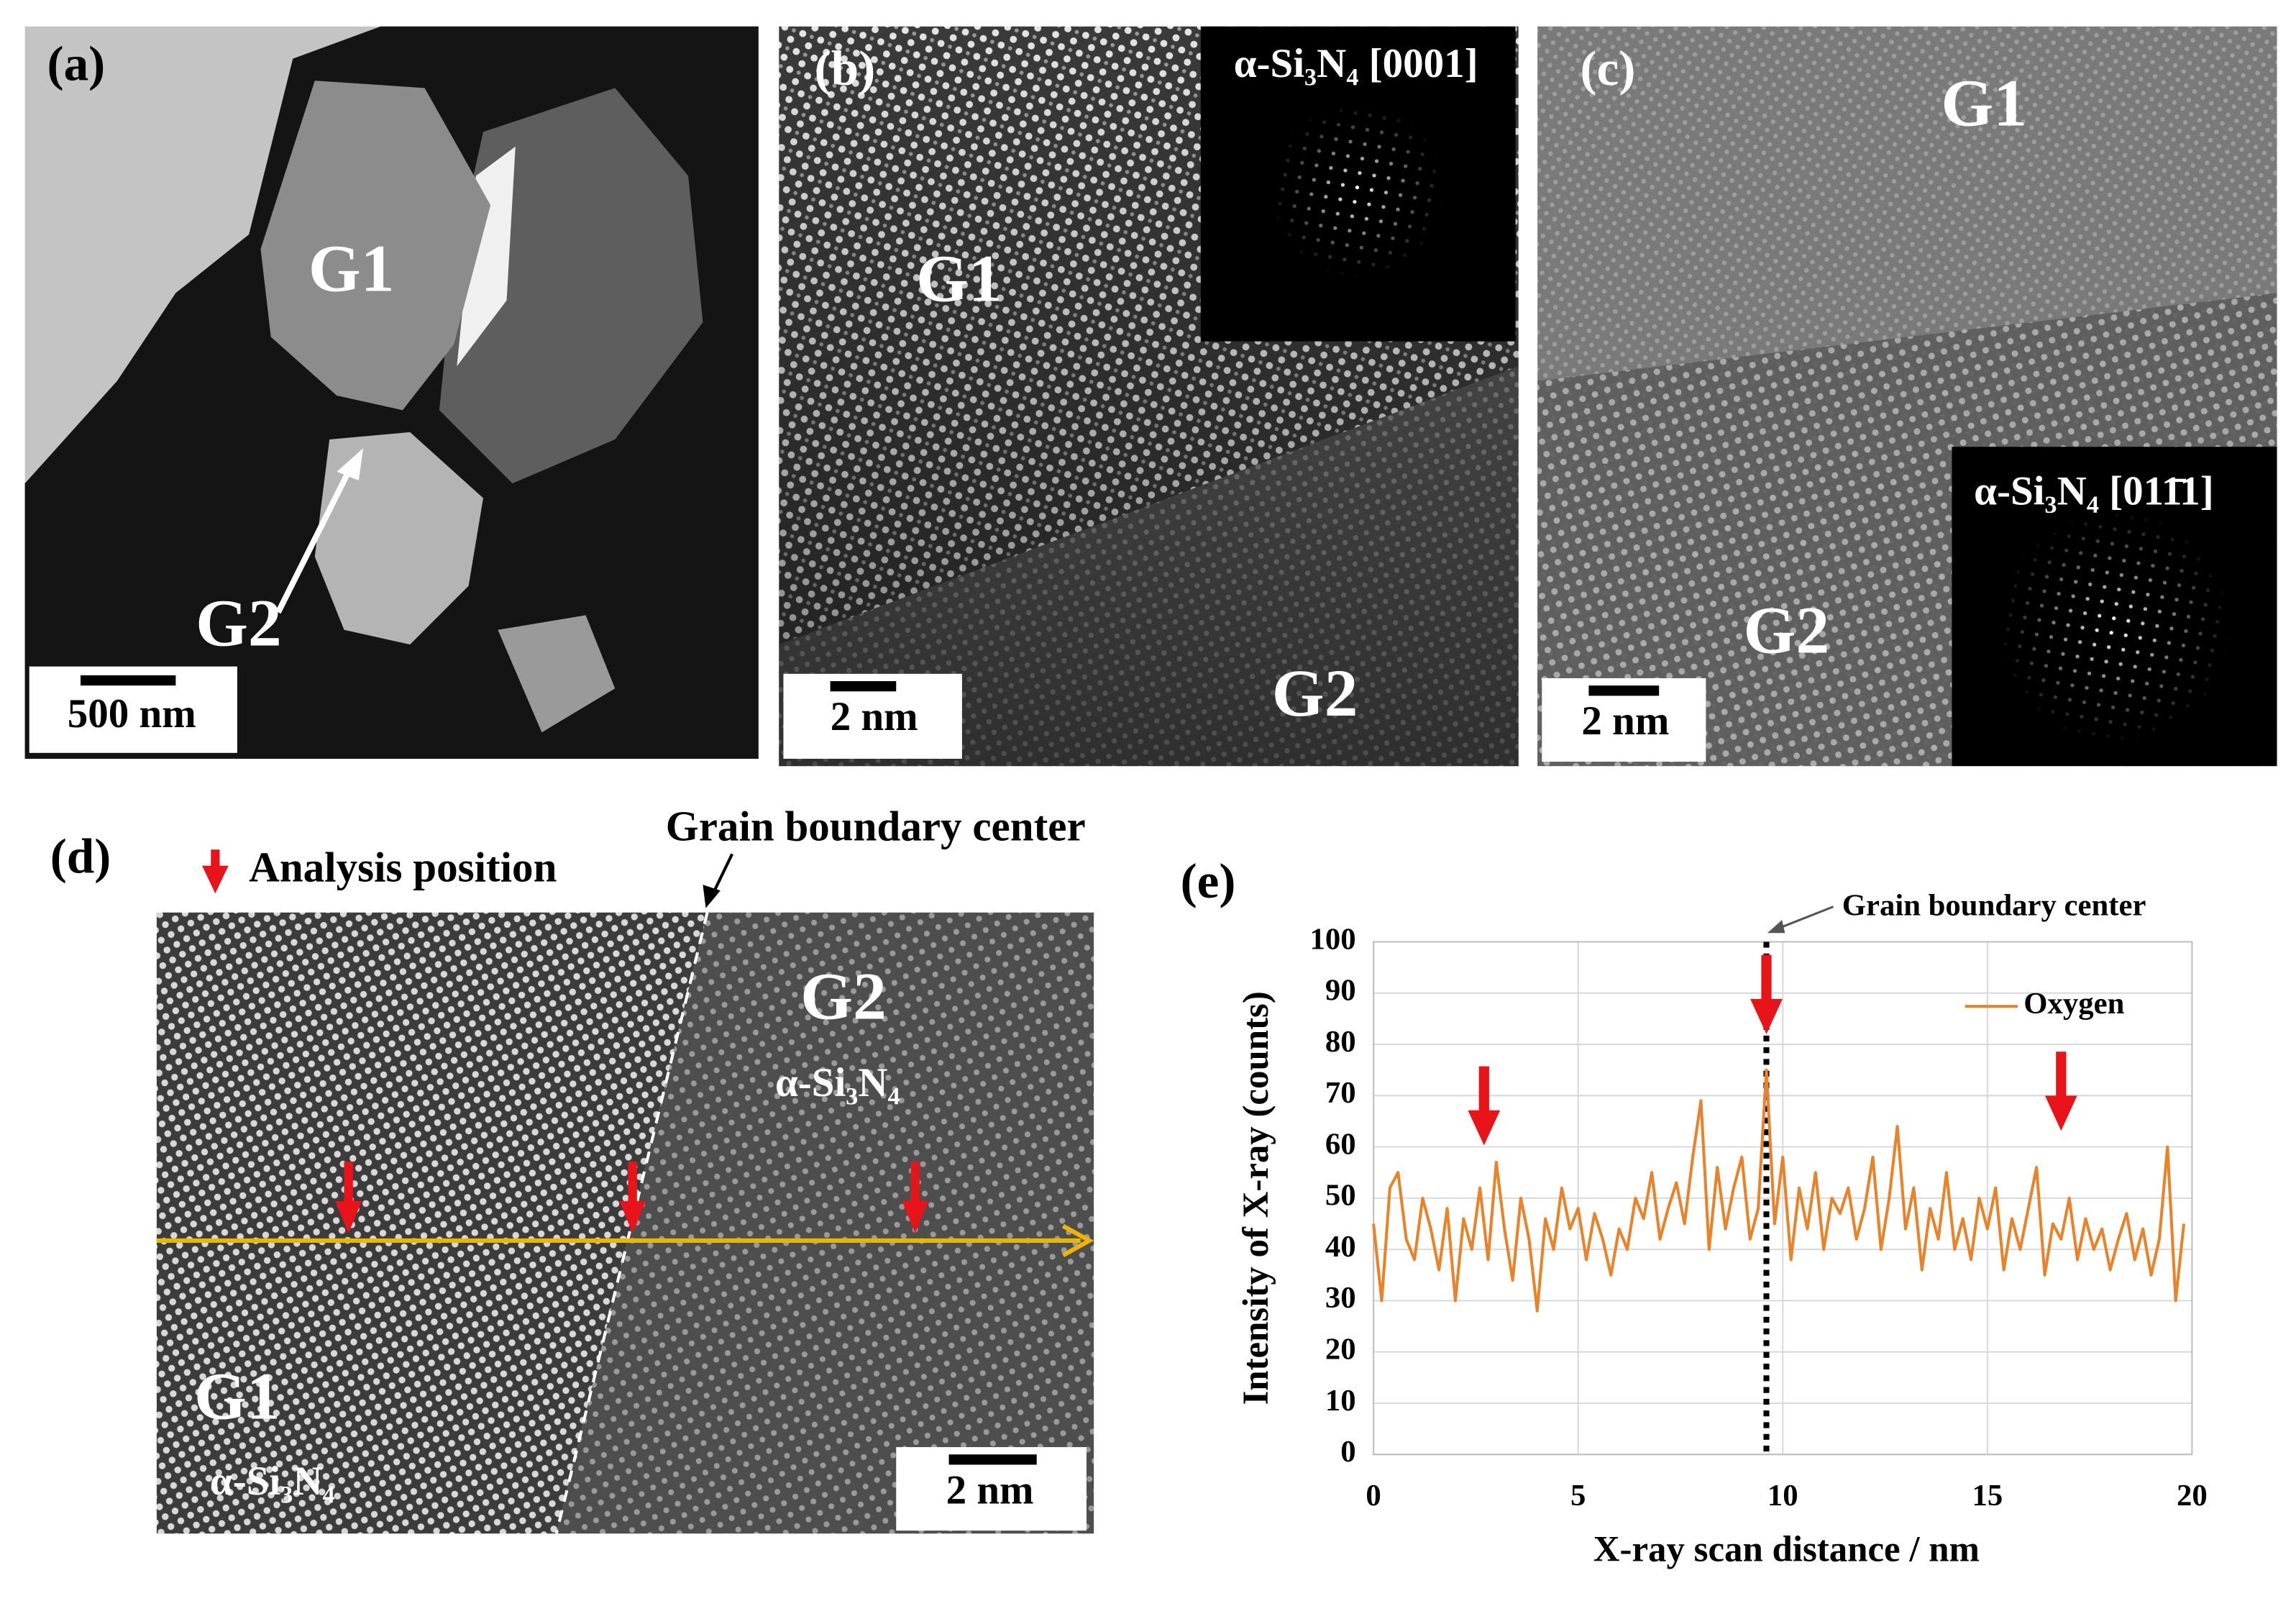 This screenshot has height=1601, width=2296. I want to click on zone-axis-label: α-Si₃N₄ [0001], so click(1356, 63).